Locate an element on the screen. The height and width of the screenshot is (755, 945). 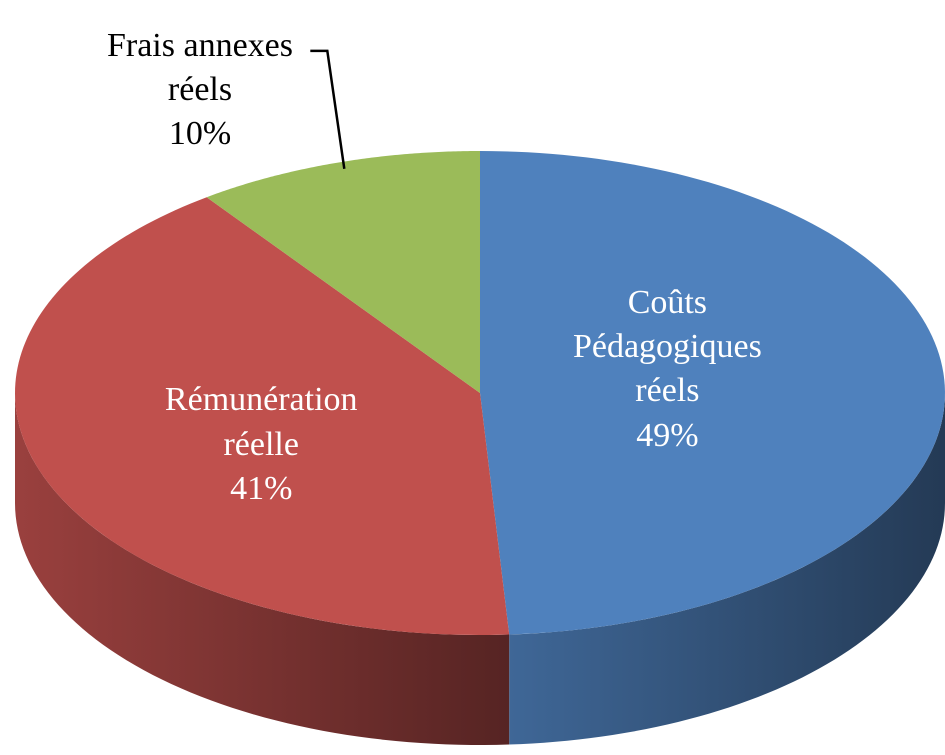
category-label: Coûts Pédagogiques réels is located at coordinates (667, 347).